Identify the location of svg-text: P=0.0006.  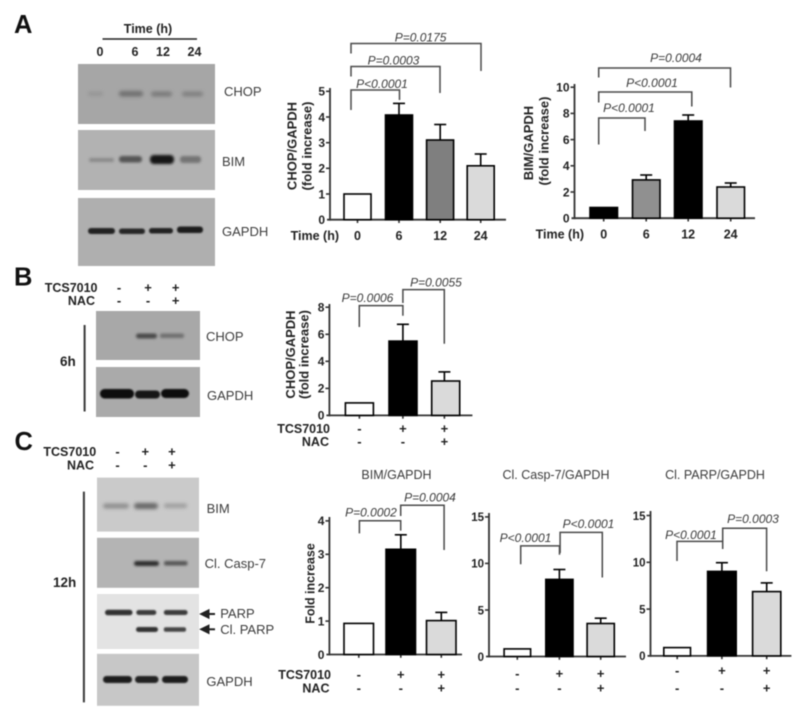
(368, 298).